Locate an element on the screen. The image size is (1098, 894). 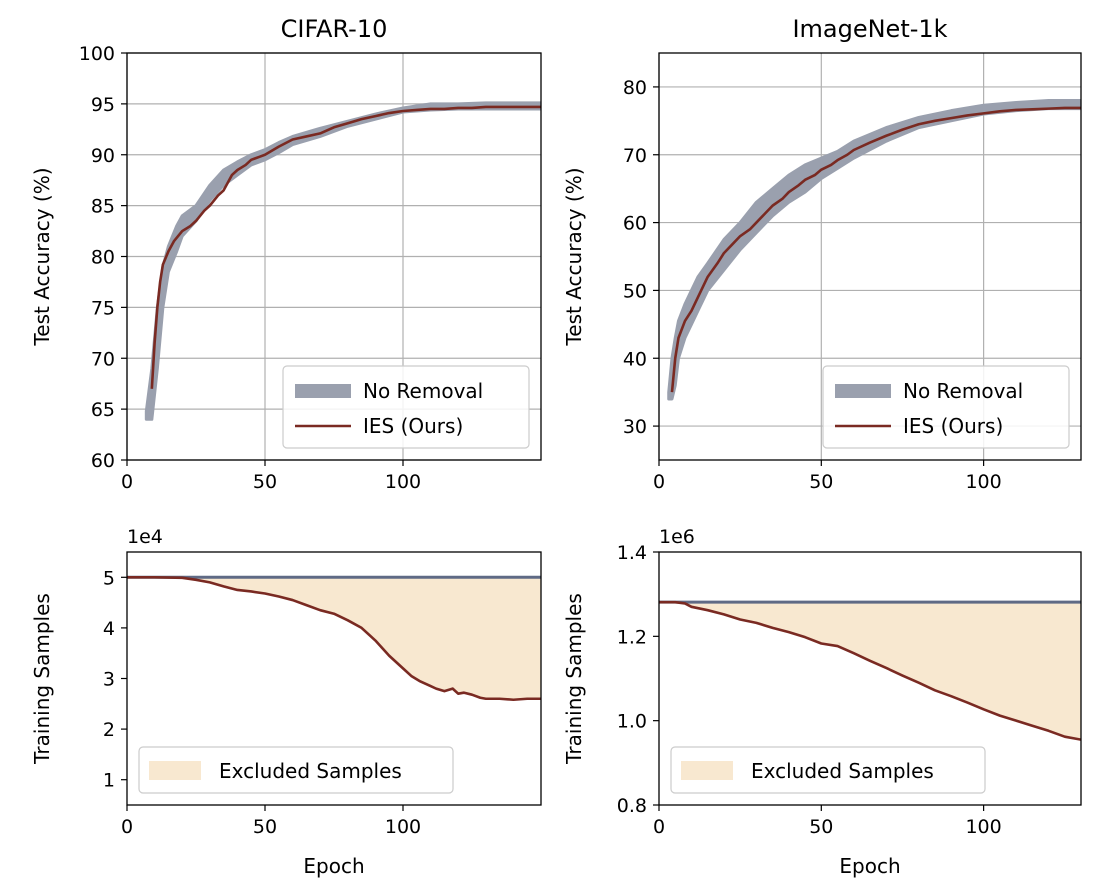
axis-exponent-label: 1e4 is located at coordinates (145, 537).